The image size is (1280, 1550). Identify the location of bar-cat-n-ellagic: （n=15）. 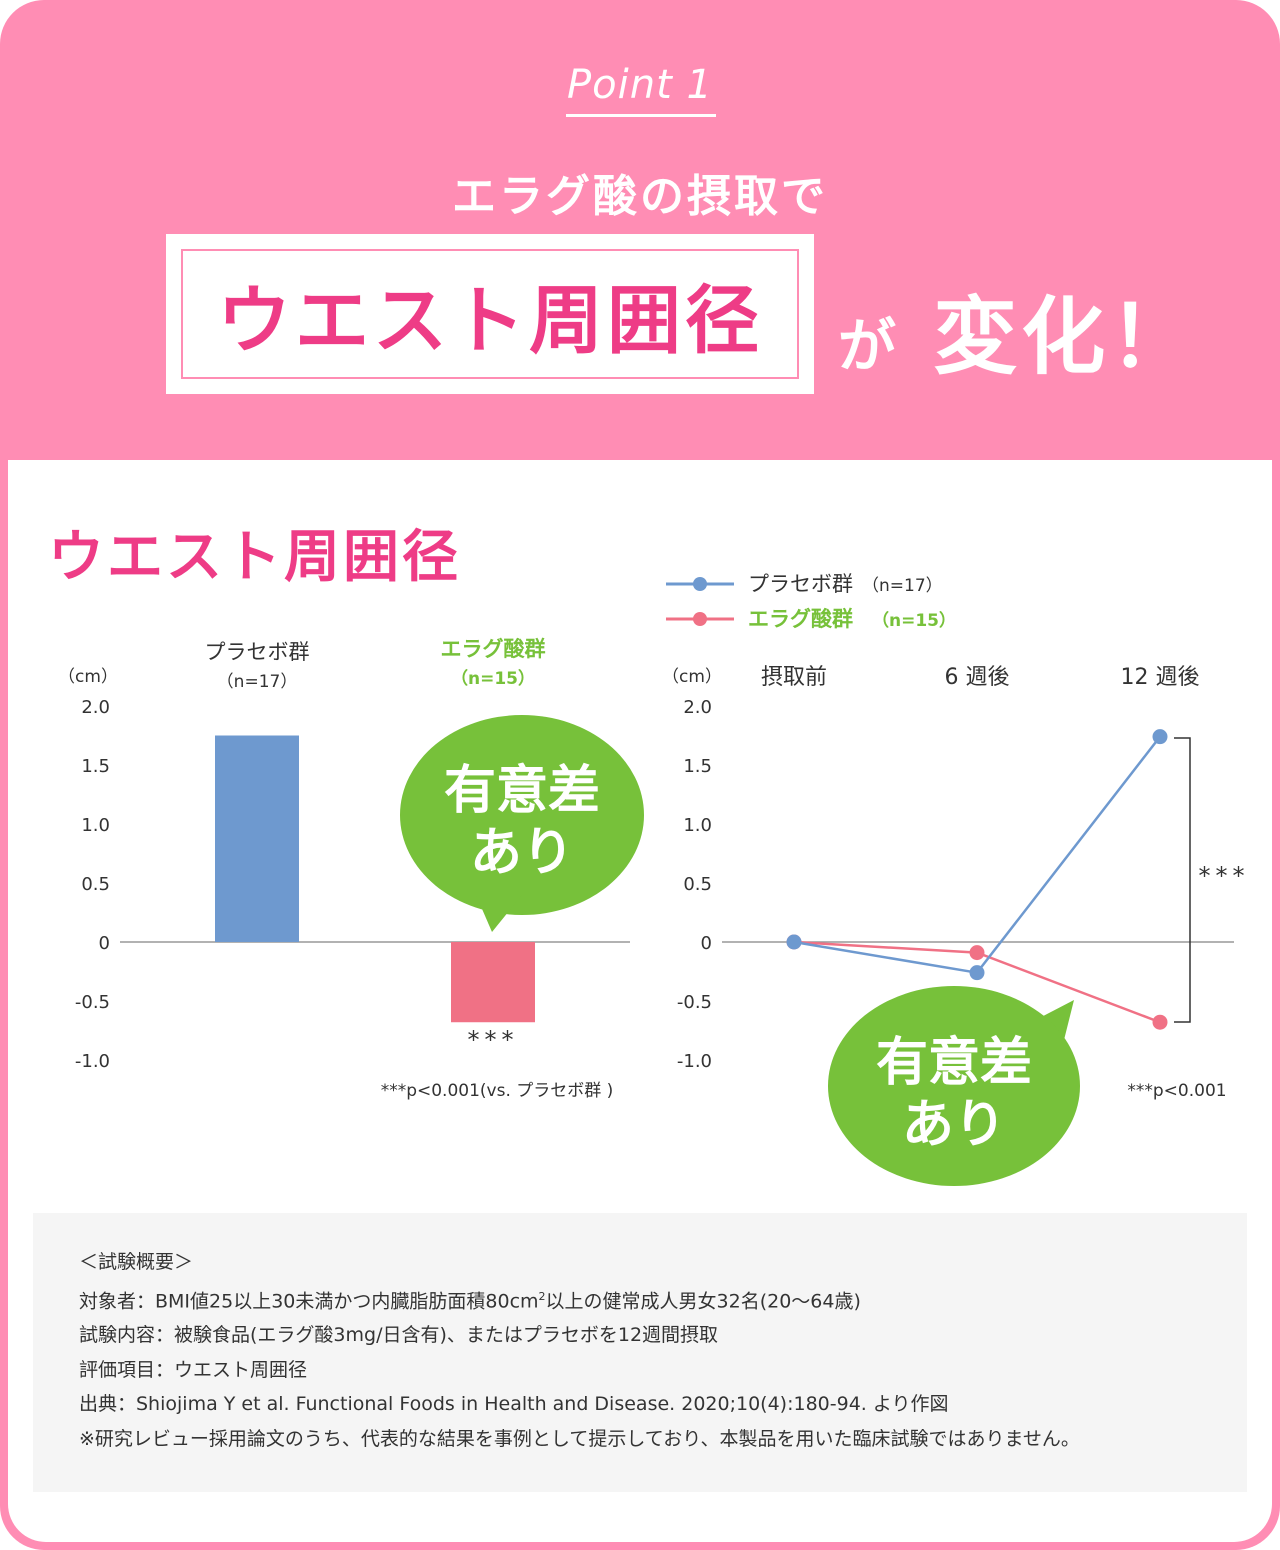
(493, 678).